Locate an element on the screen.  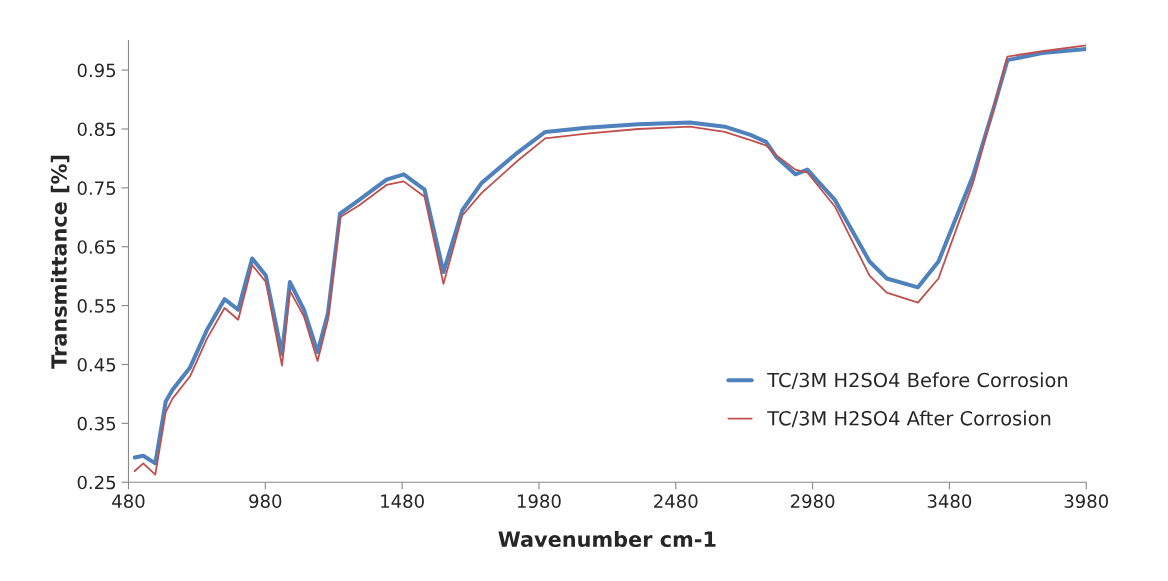
legend-label: TC/3M H2SO4 After Corrosion is located at coordinates (909, 419).